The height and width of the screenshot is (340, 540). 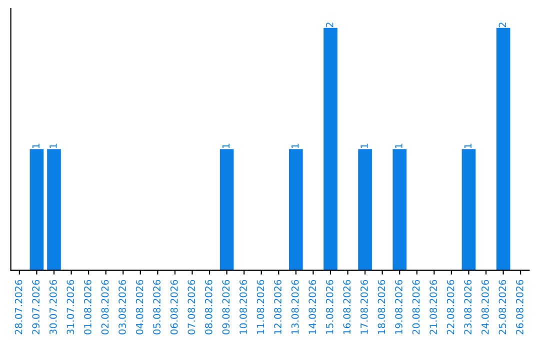 What do you see at coordinates (243, 307) in the screenshot?
I see `x-tick-label: 10.08.2026` at bounding box center [243, 307].